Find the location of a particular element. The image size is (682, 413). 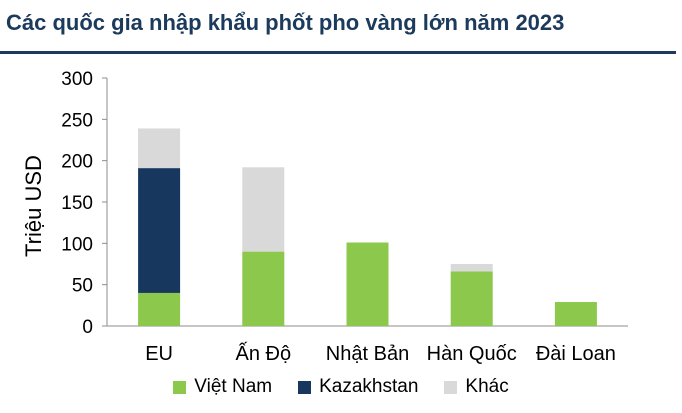

legend-item: Việt Nam is located at coordinates (222, 387).